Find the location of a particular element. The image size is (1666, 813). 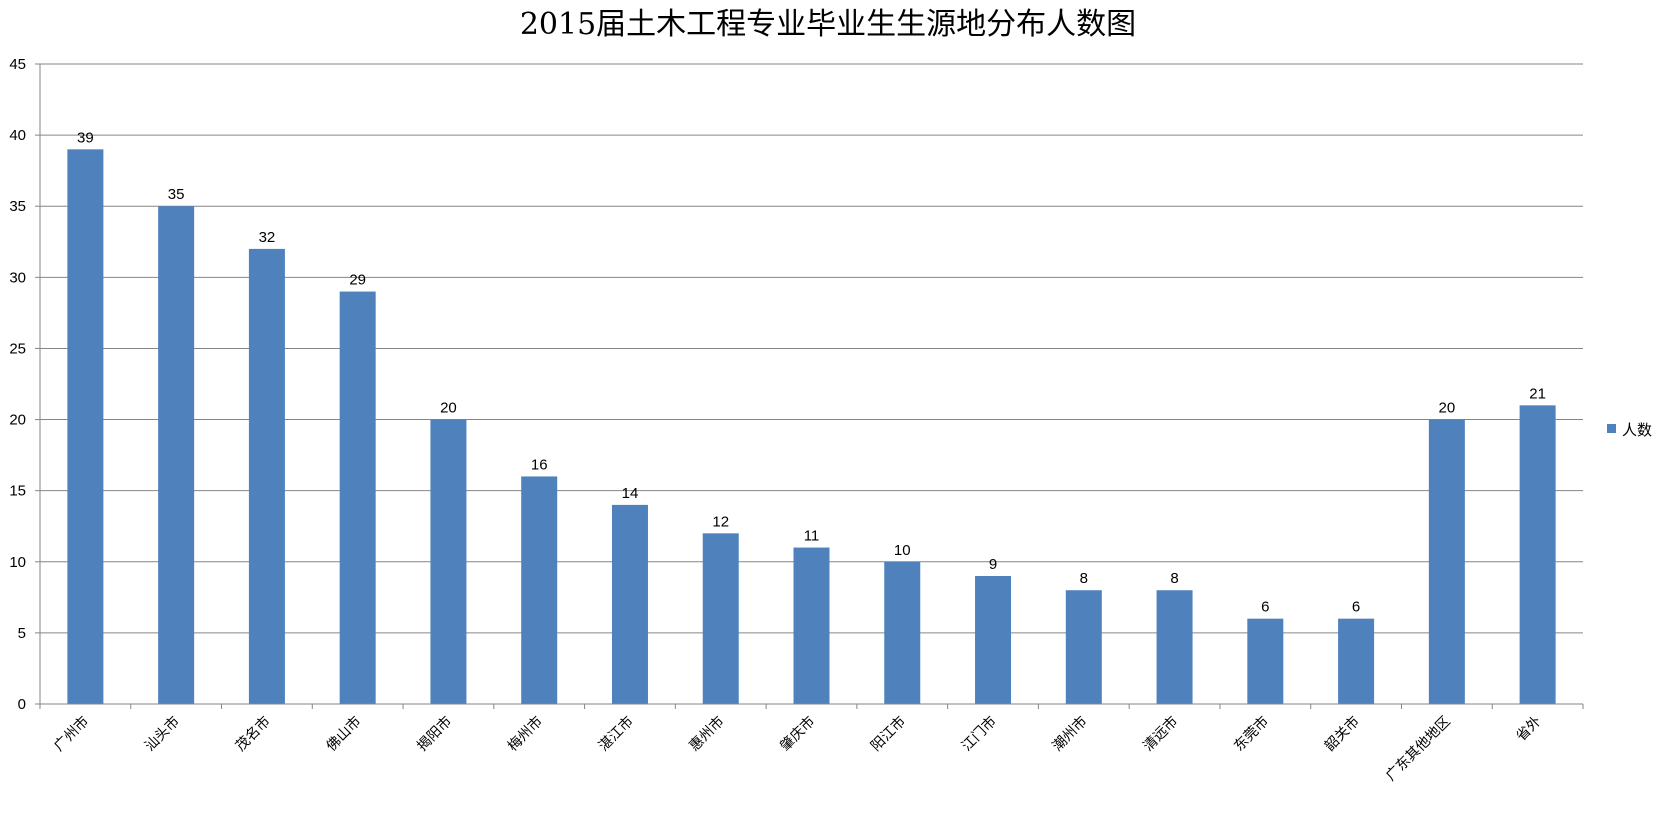

category-label: 肇庆市 is located at coordinates (798, 734).